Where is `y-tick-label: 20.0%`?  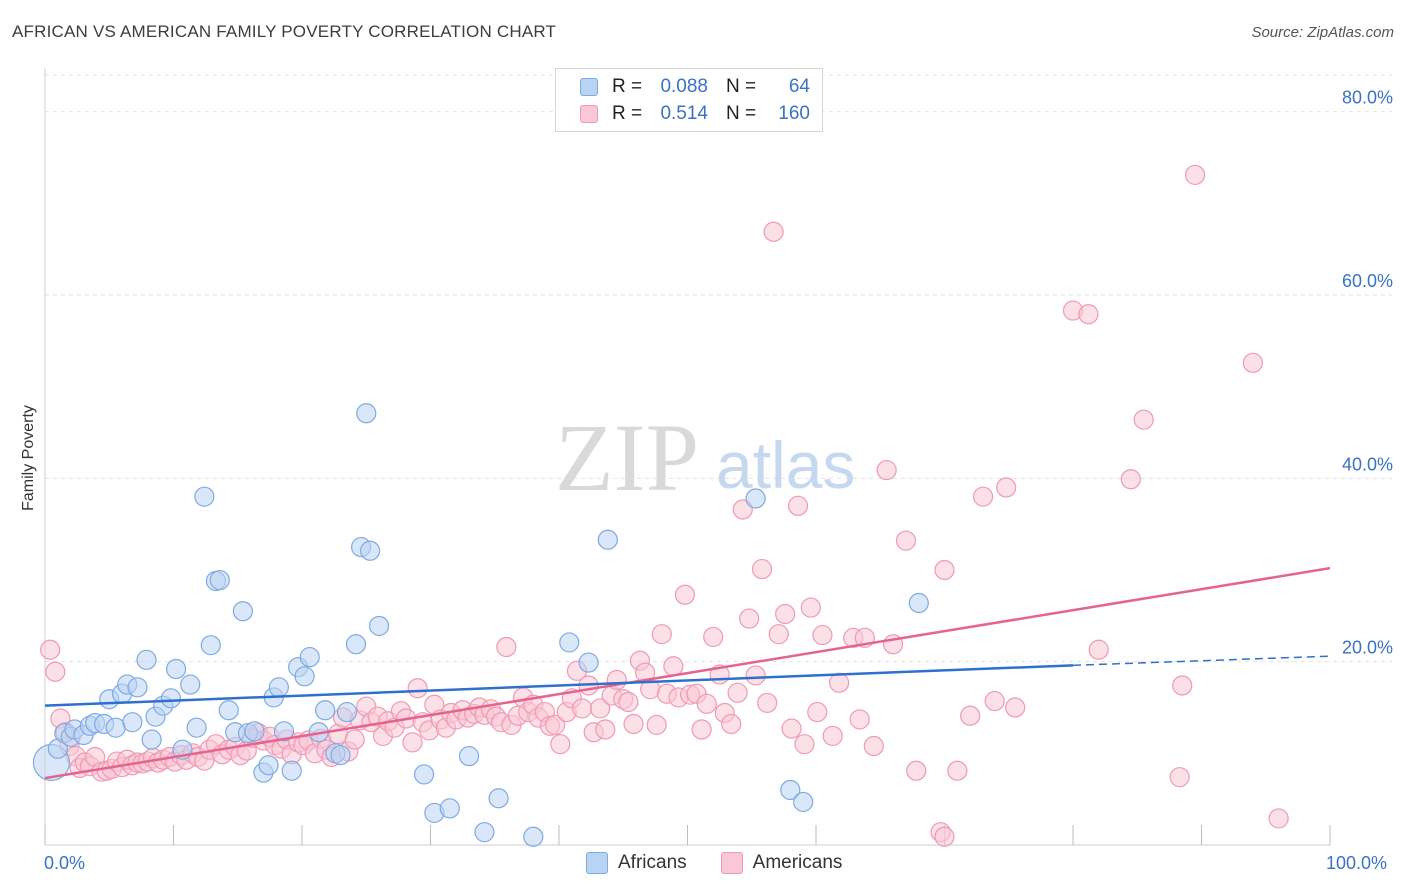 y-tick-label: 20.0% is located at coordinates (1367, 648).